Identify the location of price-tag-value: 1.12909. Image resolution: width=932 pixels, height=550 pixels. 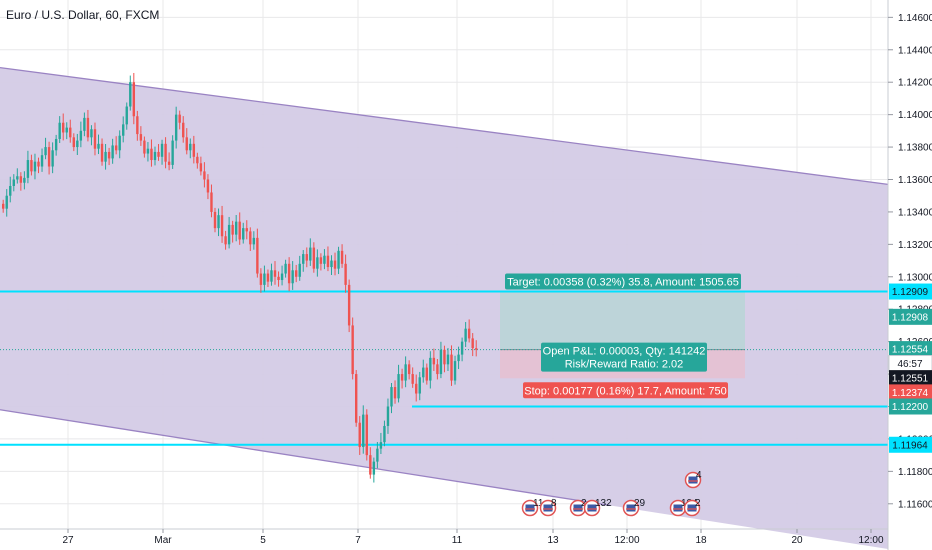
(910, 292).